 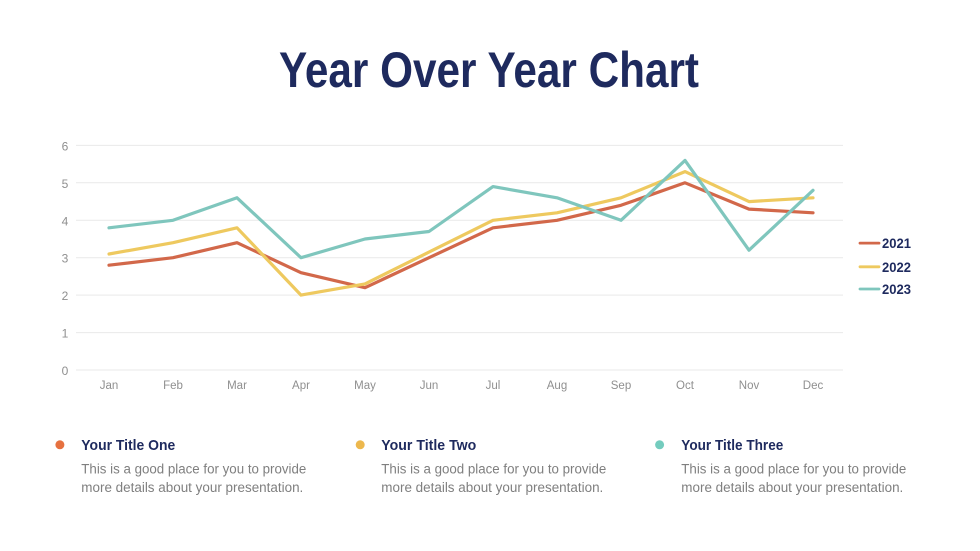 I want to click on svg-text: Jul, so click(x=493, y=386).